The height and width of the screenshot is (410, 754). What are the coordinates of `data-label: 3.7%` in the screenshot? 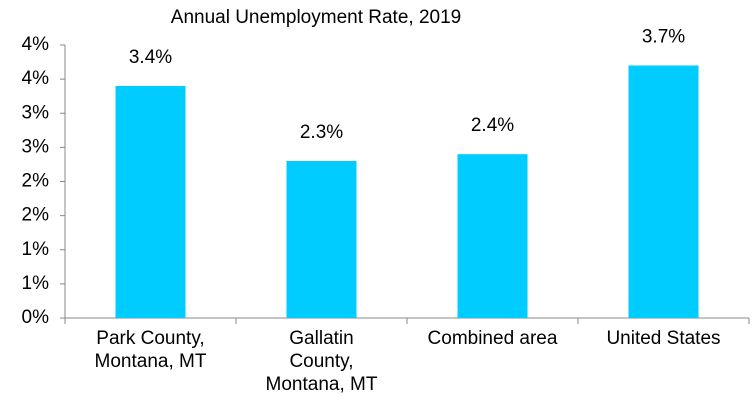 It's located at (663, 36).